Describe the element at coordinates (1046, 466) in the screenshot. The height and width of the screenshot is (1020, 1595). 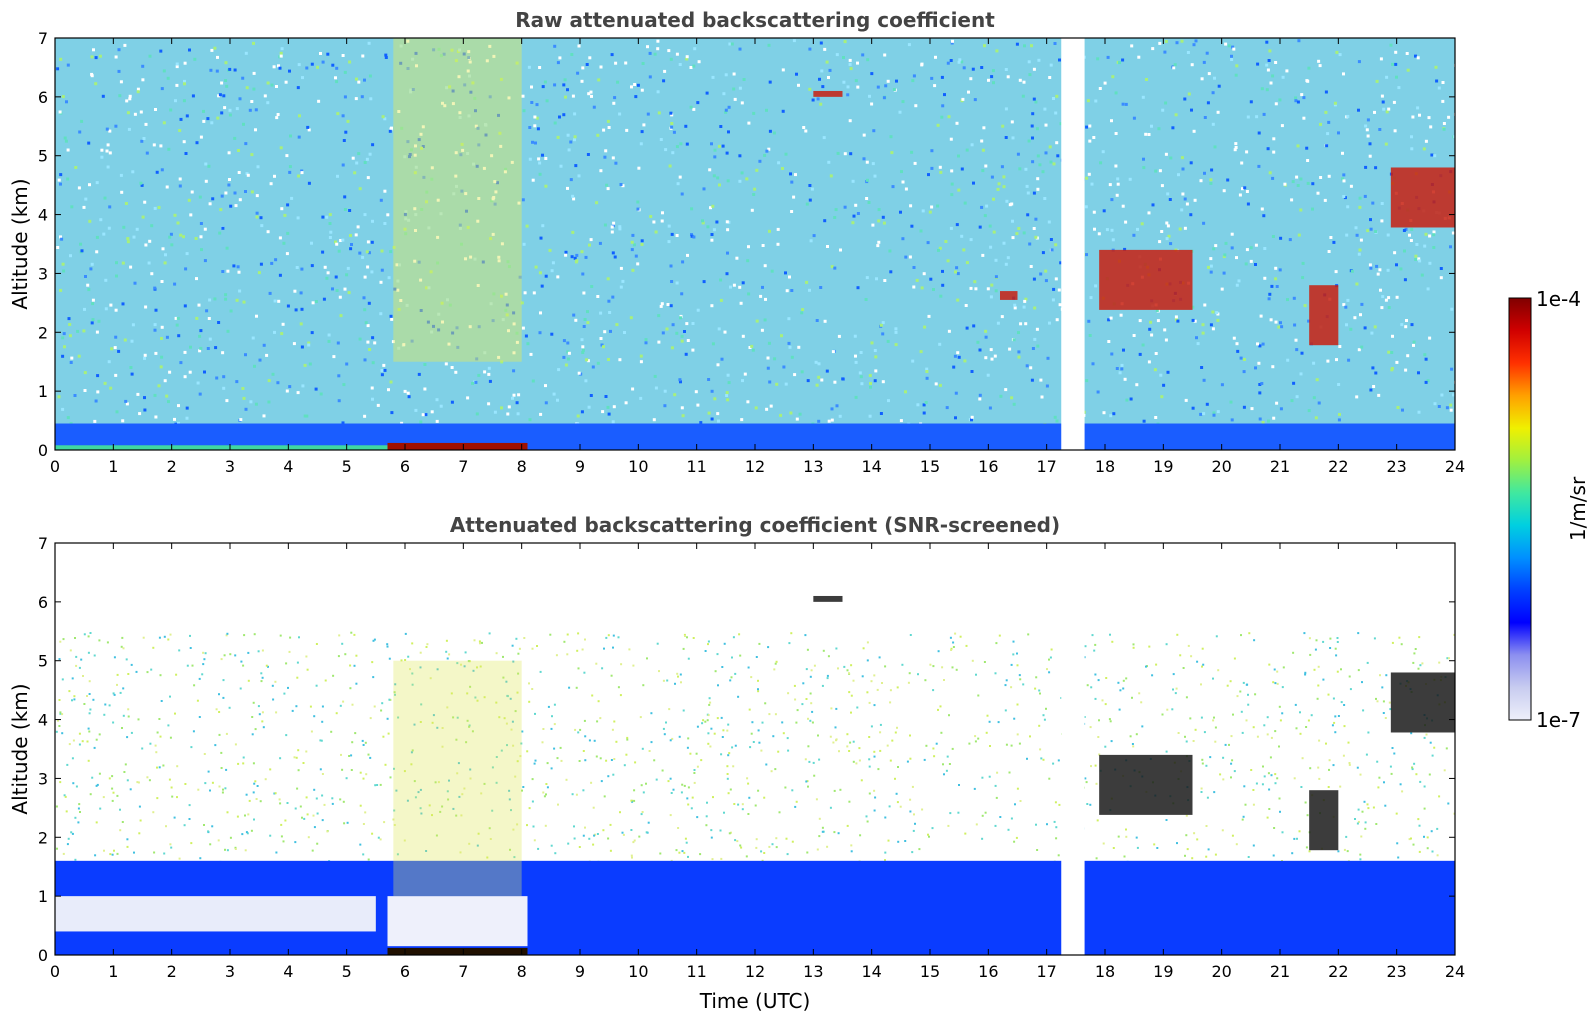
I see `x-tick-label: 17` at that location.